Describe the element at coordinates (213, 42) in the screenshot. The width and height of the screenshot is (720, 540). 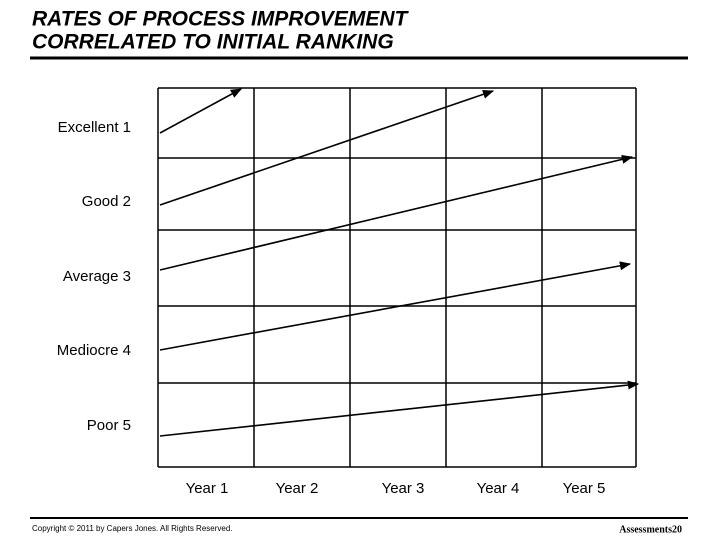
I see `title: CORRELATED TO INITIAL RANKING` at that location.